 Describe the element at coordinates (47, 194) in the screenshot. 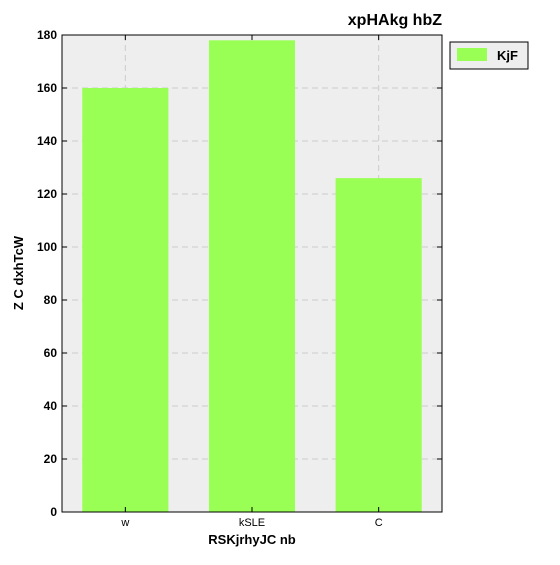

I see `y-tick-label: 120` at that location.